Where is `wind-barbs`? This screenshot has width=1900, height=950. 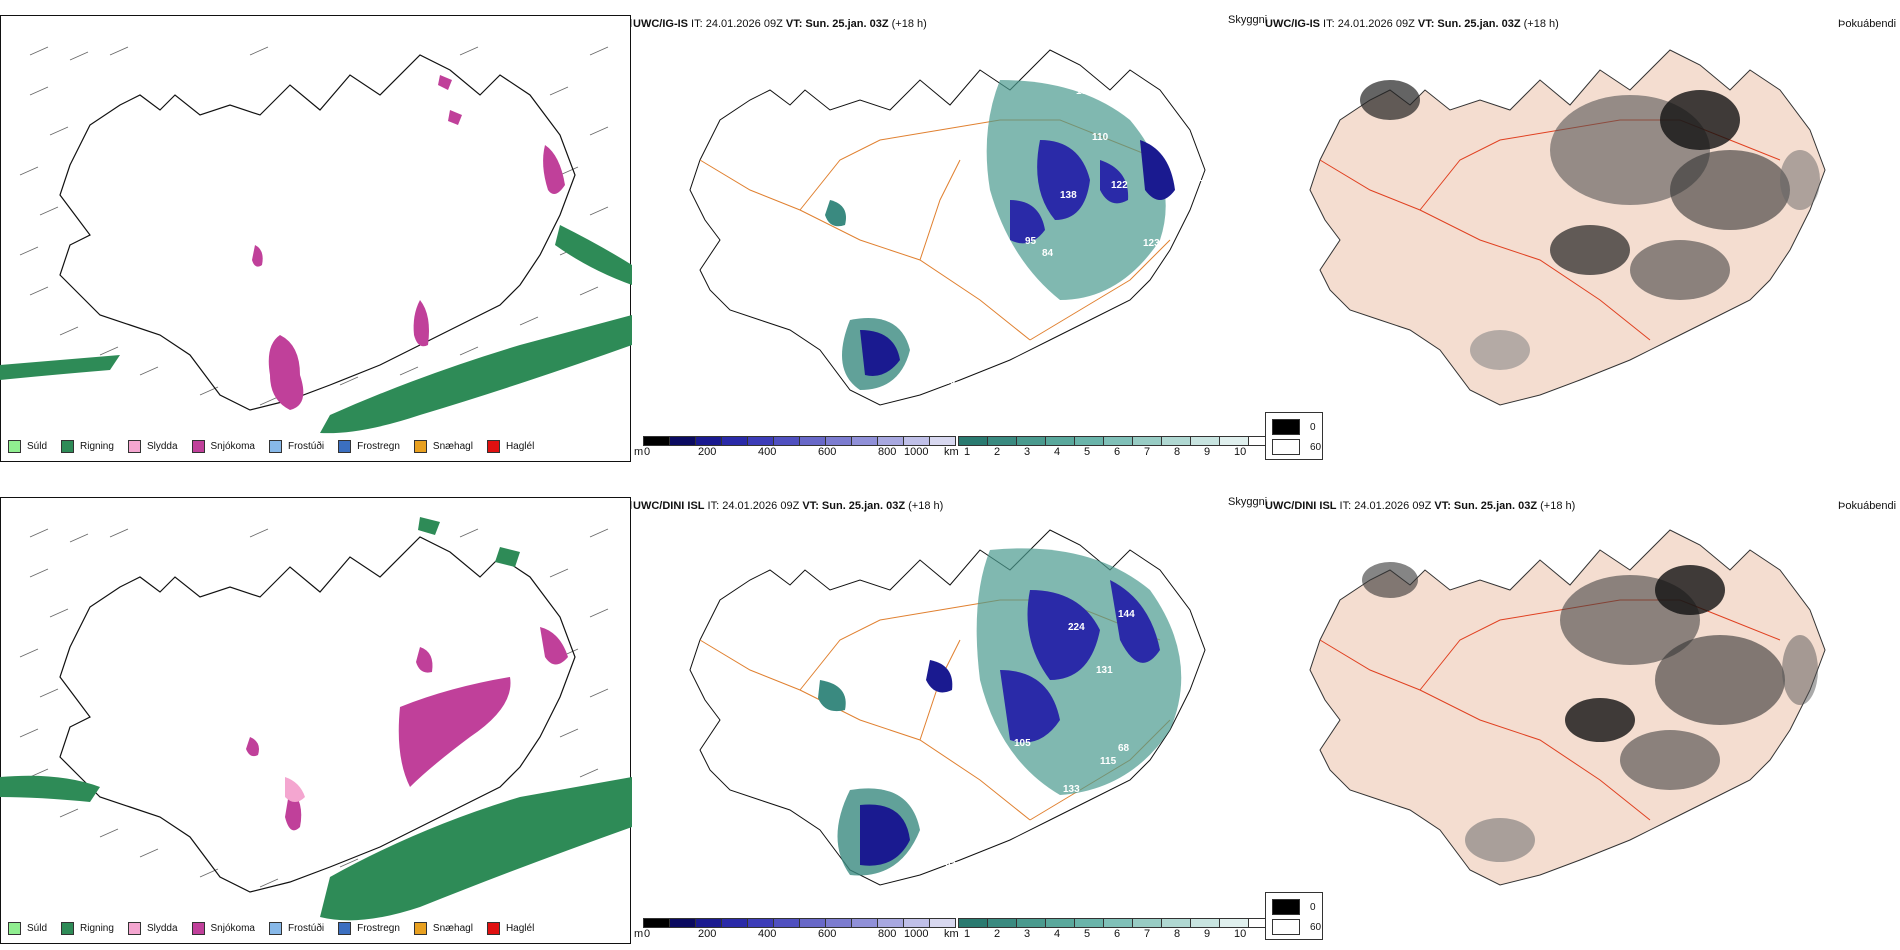 wind-barbs is located at coordinates (314, 226).